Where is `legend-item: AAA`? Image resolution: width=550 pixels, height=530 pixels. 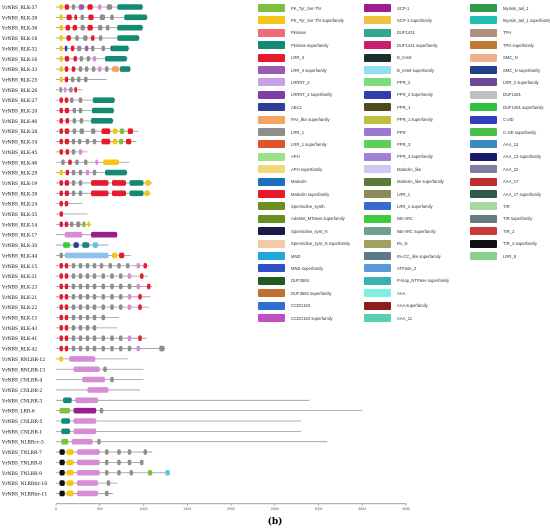
legend-item: AAA is located at coordinates (385, 293).